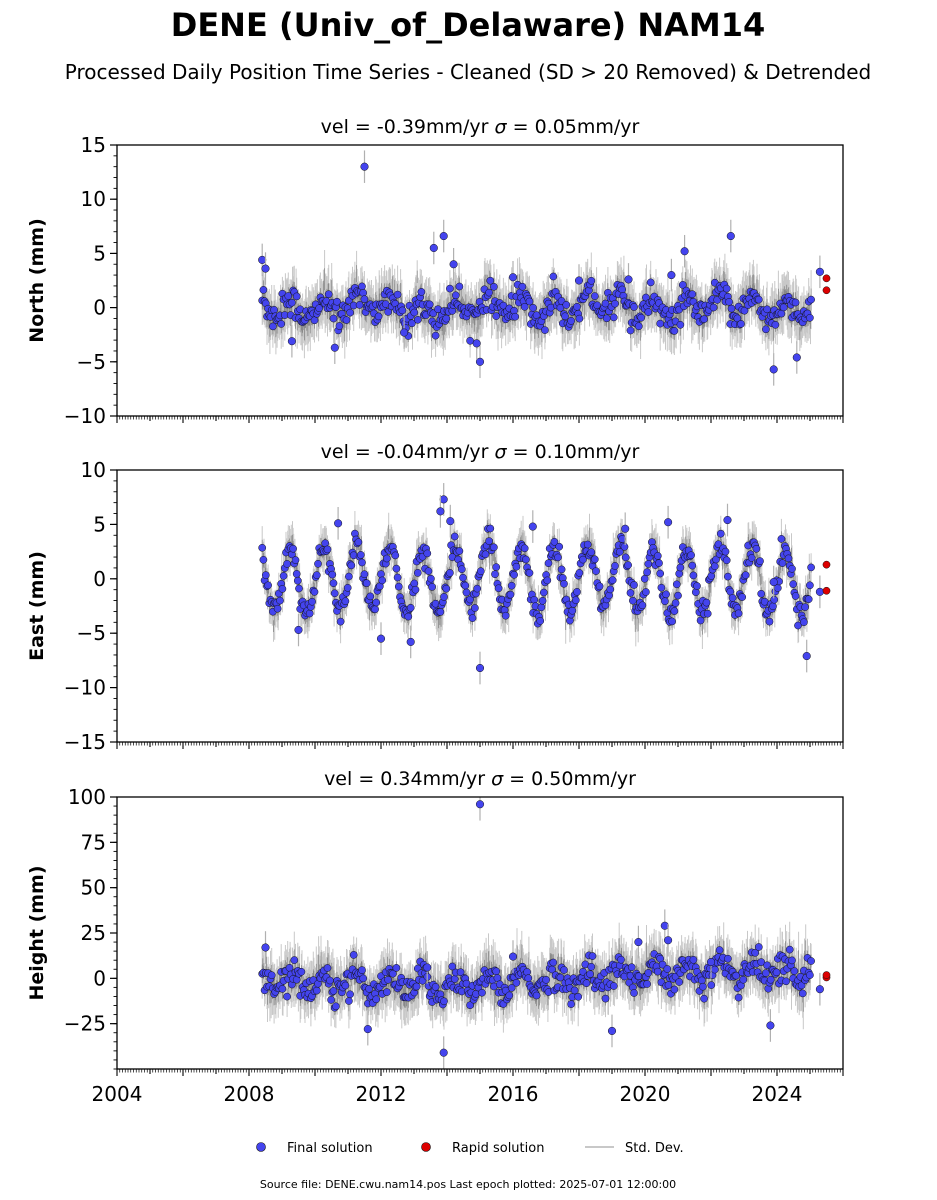 The height and width of the screenshot is (1200, 937). I want to click on legend: Final solution Rapid solution Std. Dev., so click(470, 1148).